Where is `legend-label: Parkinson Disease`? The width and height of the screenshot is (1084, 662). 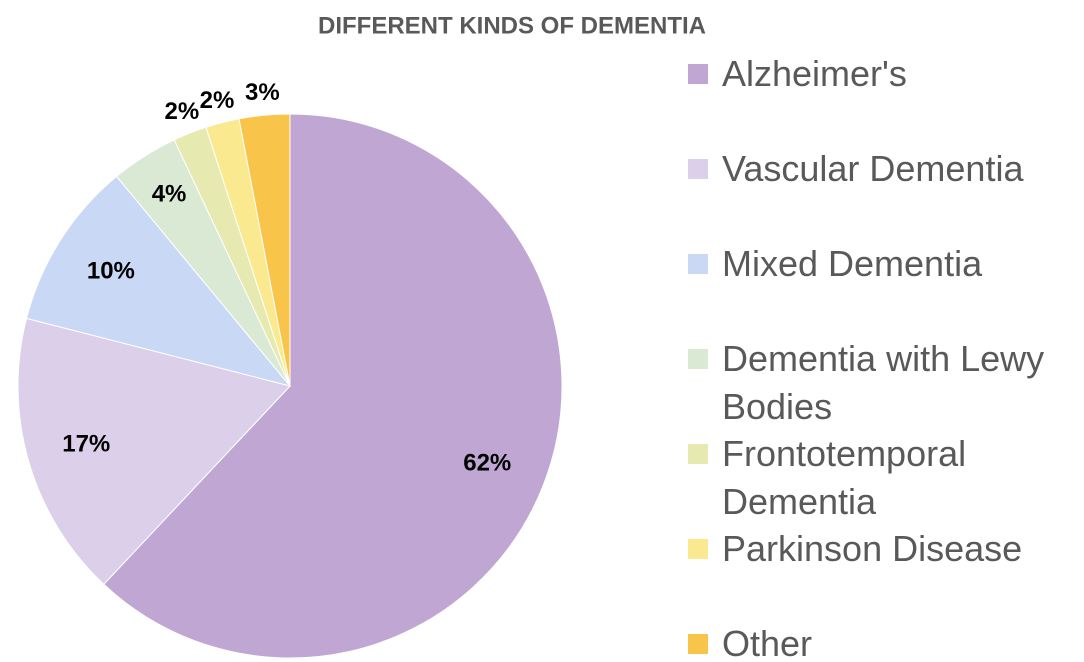
legend-label: Parkinson Disease is located at coordinates (872, 548).